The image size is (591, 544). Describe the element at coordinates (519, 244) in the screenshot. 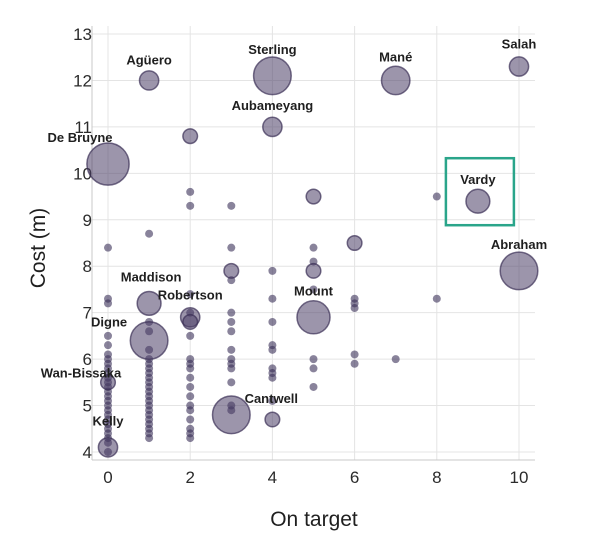

I see `player-label: Abraham` at that location.